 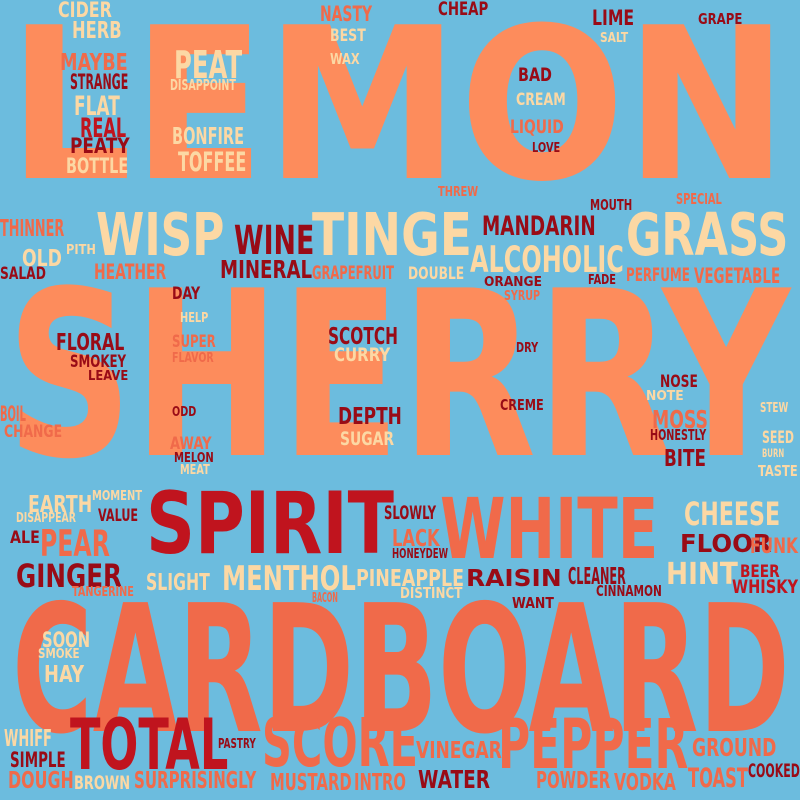 What do you see at coordinates (527, 348) in the screenshot?
I see `word-dry: DRY` at bounding box center [527, 348].